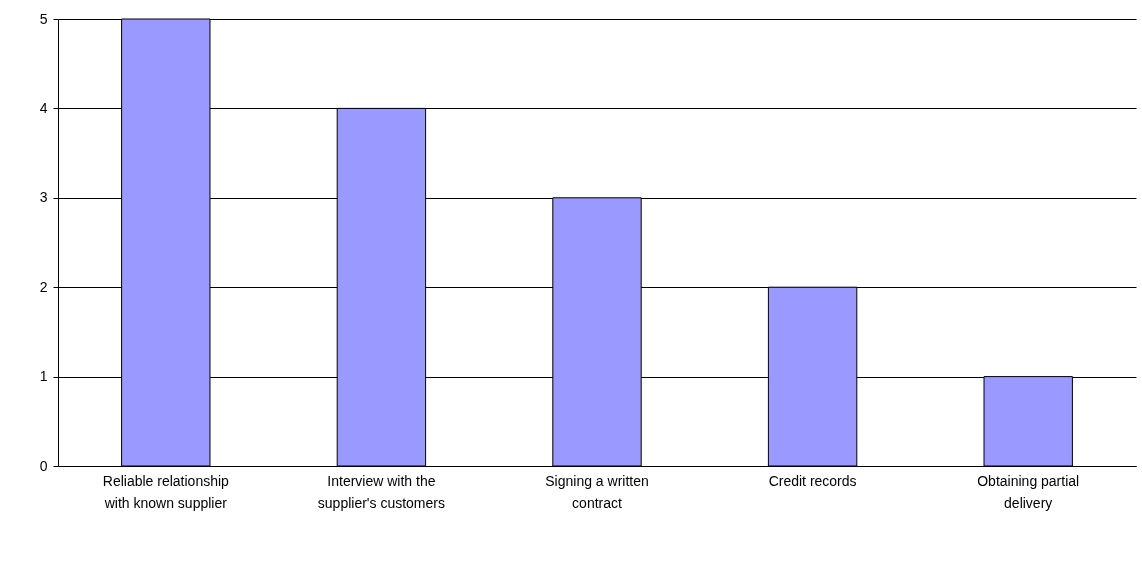 The height and width of the screenshot is (566, 1142). I want to click on y-tick-label: 3, so click(43, 197).